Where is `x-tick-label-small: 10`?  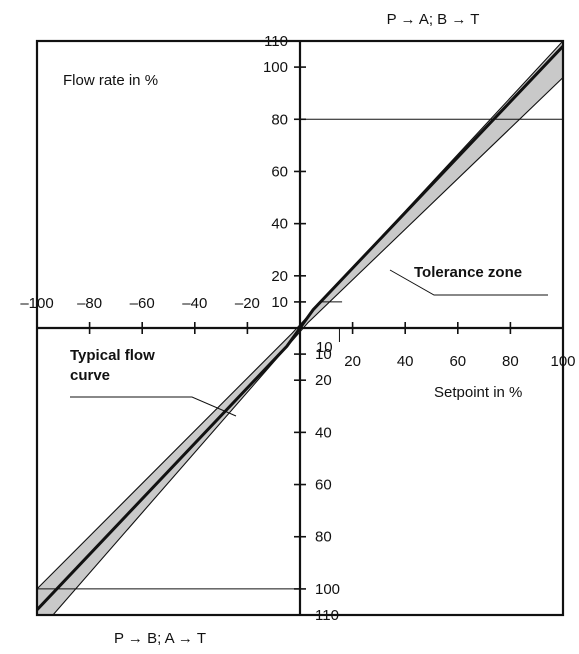
x-tick-label-small: 10 is located at coordinates (324, 347).